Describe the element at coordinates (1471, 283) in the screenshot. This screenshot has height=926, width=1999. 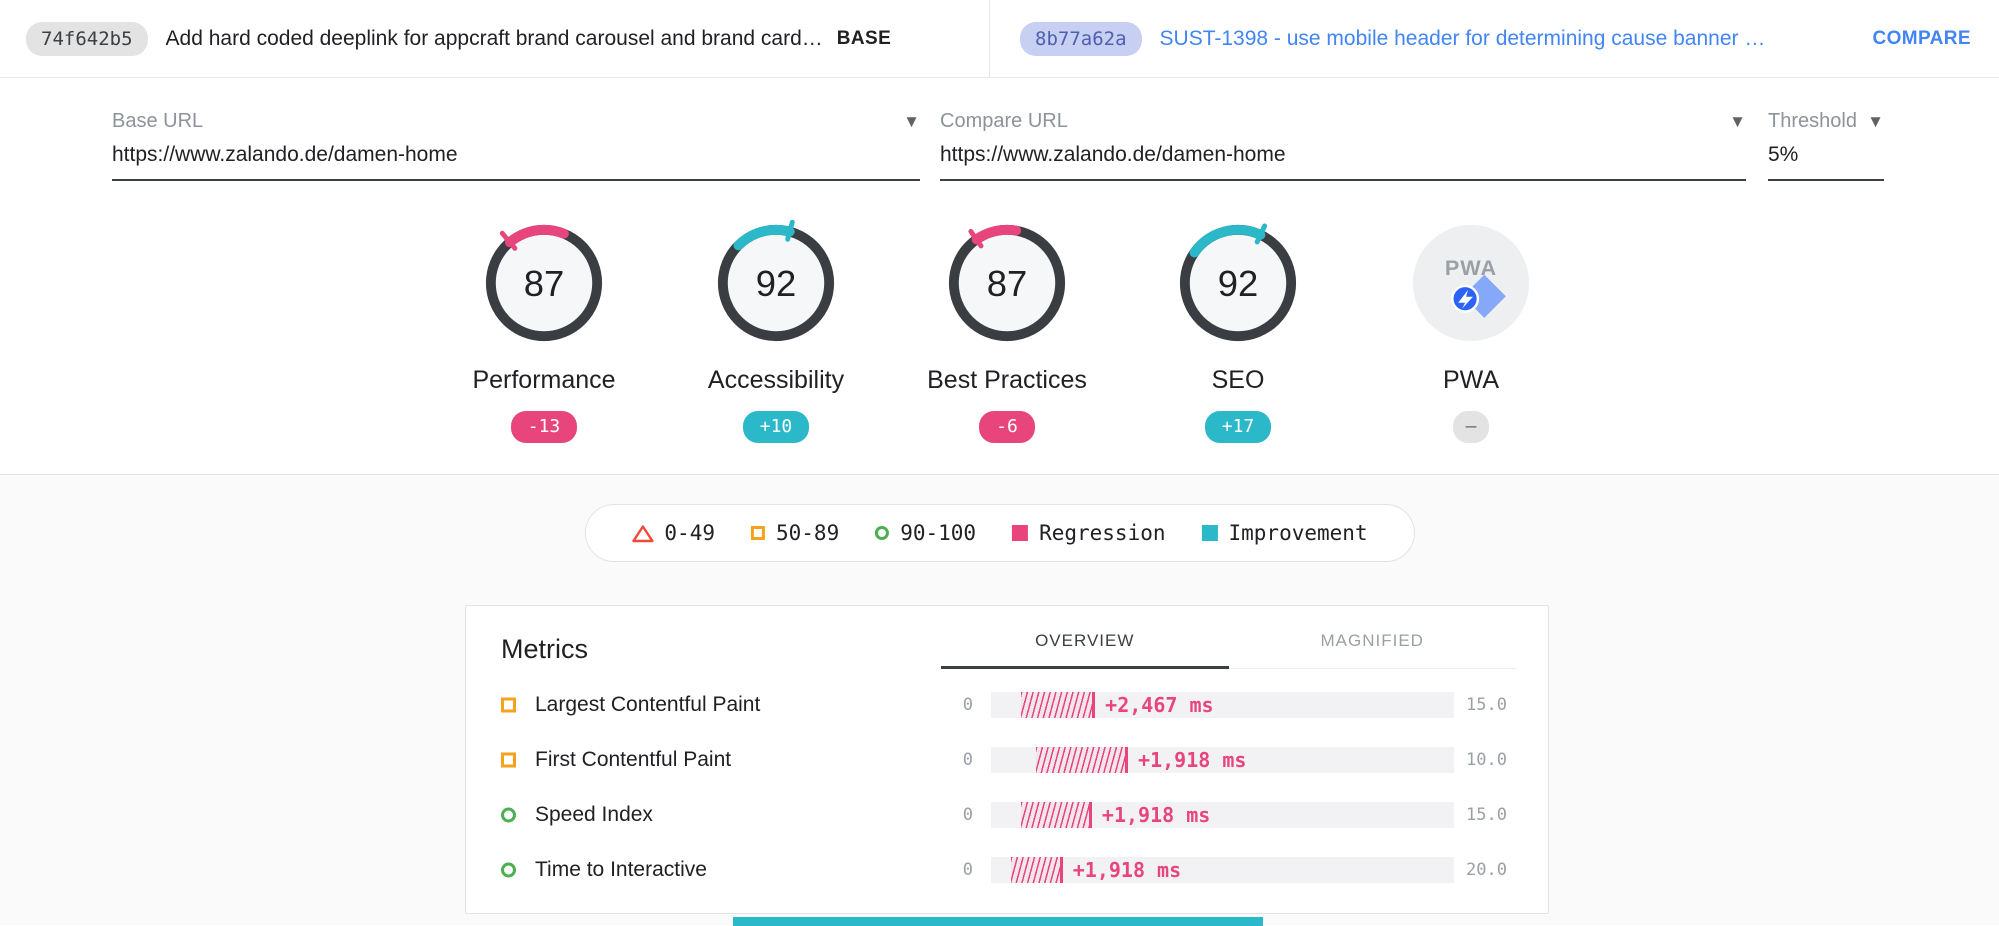
I see `pwa-logo-icon: PWA` at that location.